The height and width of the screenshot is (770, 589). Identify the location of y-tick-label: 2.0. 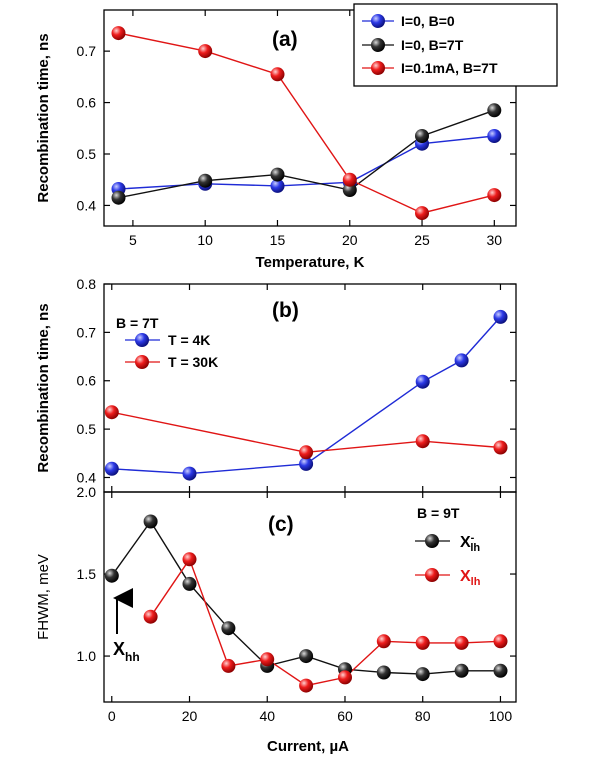
(87, 492).